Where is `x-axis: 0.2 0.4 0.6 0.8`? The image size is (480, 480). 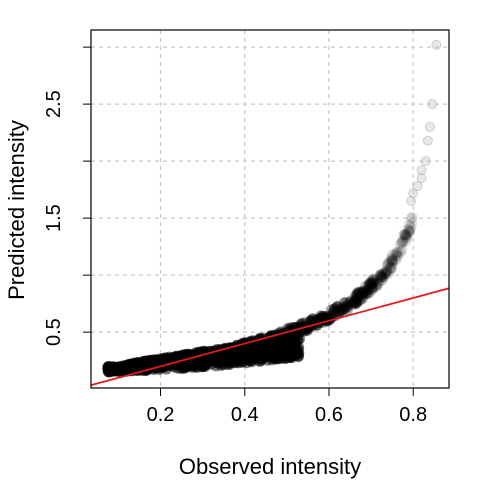
x-axis: 0.2 0.4 0.6 0.8 is located at coordinates (287, 406).